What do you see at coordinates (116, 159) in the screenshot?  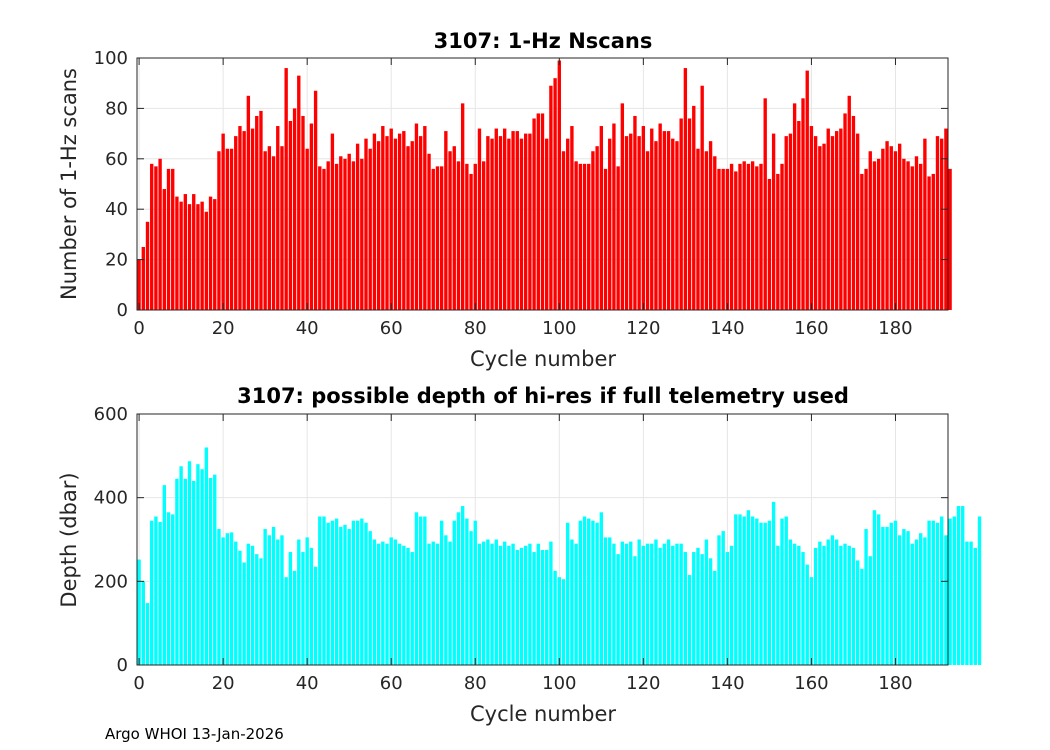 I see `nscans-ytick-label: 60` at bounding box center [116, 159].